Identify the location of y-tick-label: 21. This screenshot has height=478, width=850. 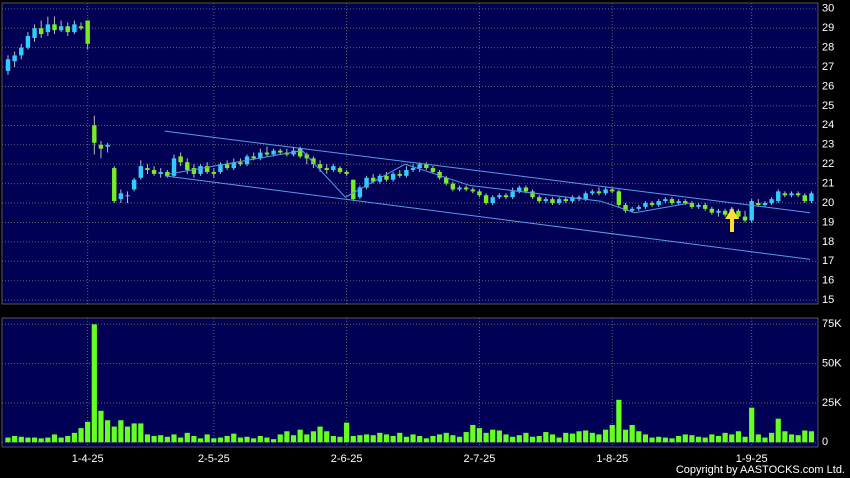
(828, 184).